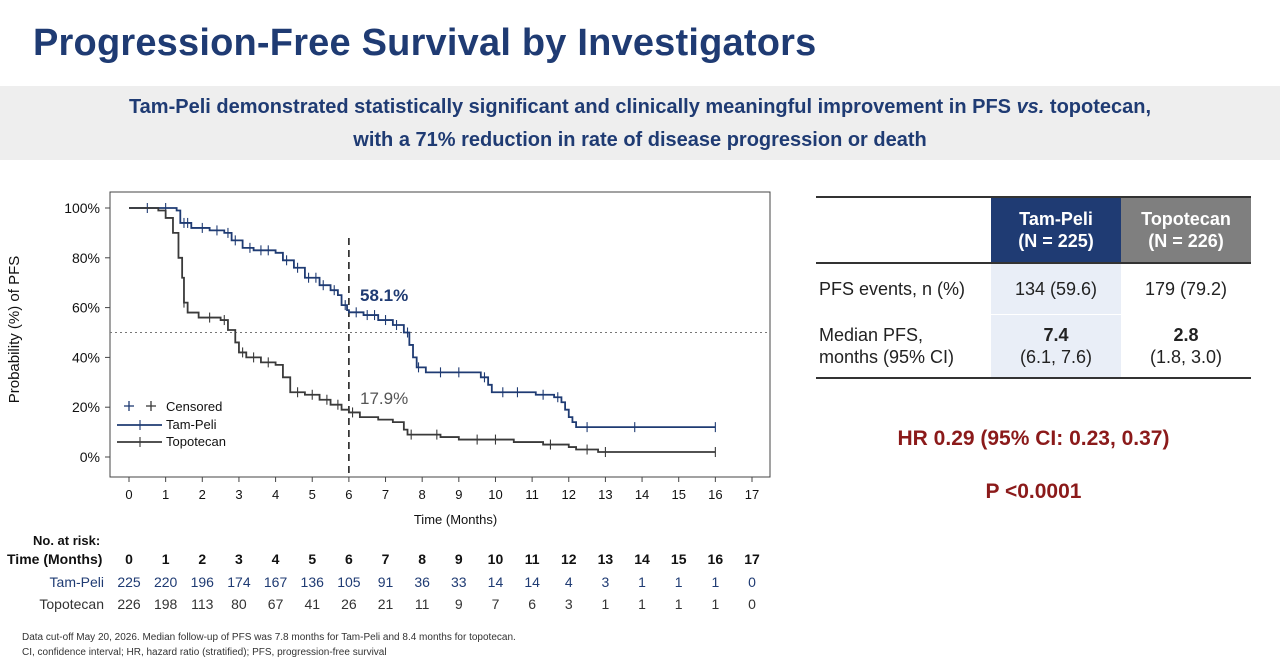 Image resolution: width=1280 pixels, height=667 pixels. What do you see at coordinates (348, 494) in the screenshot?
I see `x-tick-label: 6` at bounding box center [348, 494].